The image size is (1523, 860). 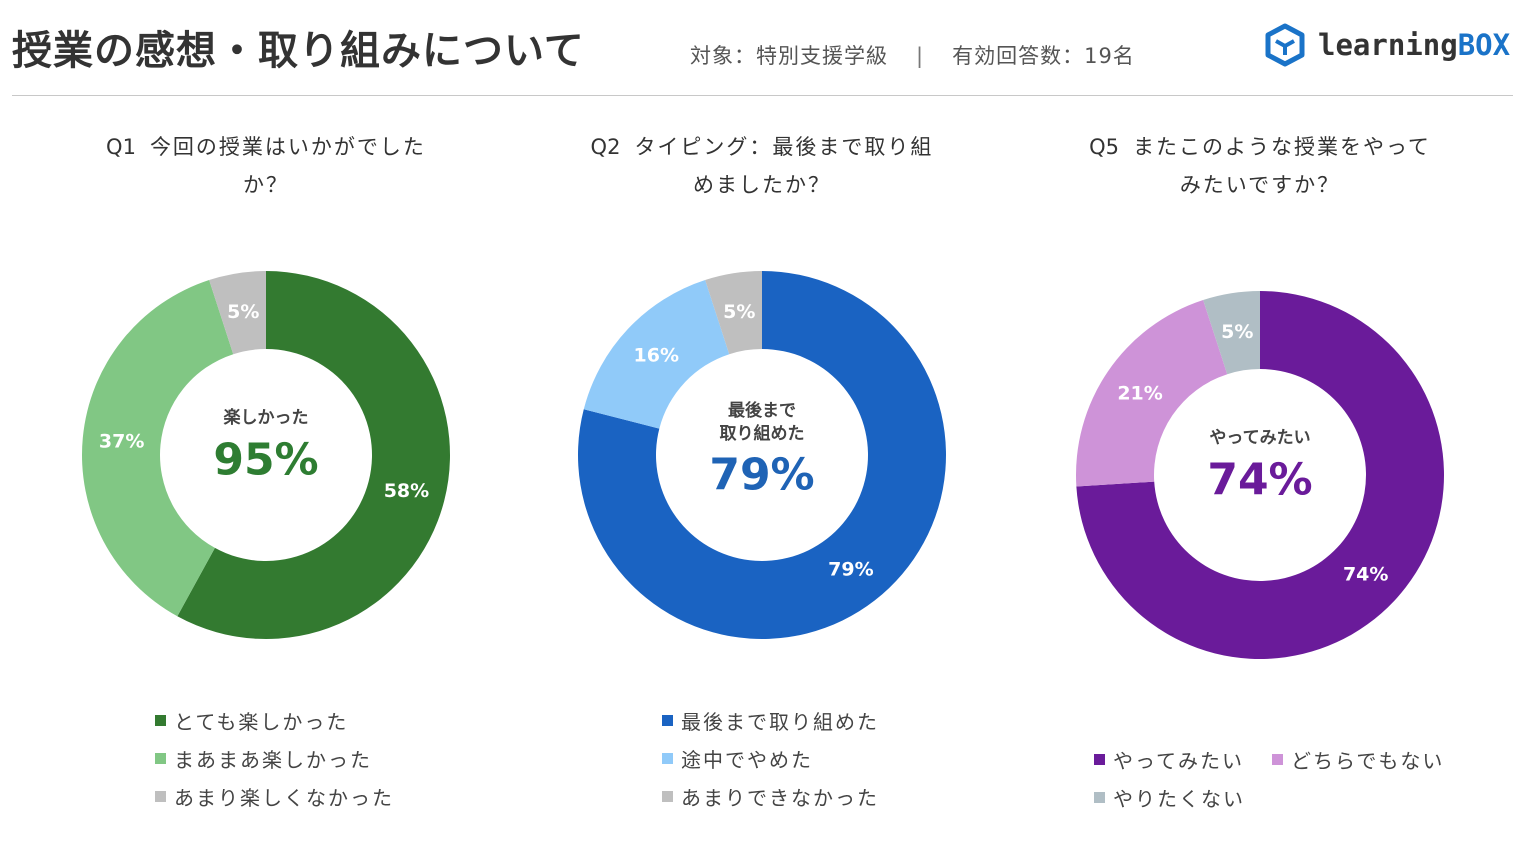 I want to click on chart-1-donut: 58% 37% 5% 楽しかった 95%, so click(x=266, y=455).